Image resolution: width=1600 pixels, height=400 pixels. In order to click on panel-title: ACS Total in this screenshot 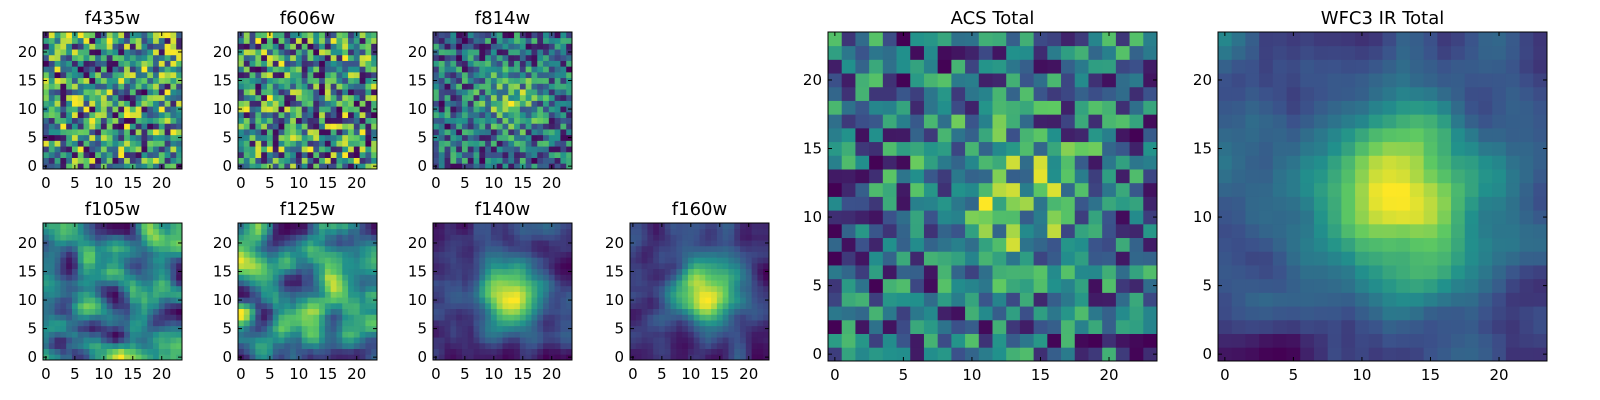, I will do `click(993, 18)`.